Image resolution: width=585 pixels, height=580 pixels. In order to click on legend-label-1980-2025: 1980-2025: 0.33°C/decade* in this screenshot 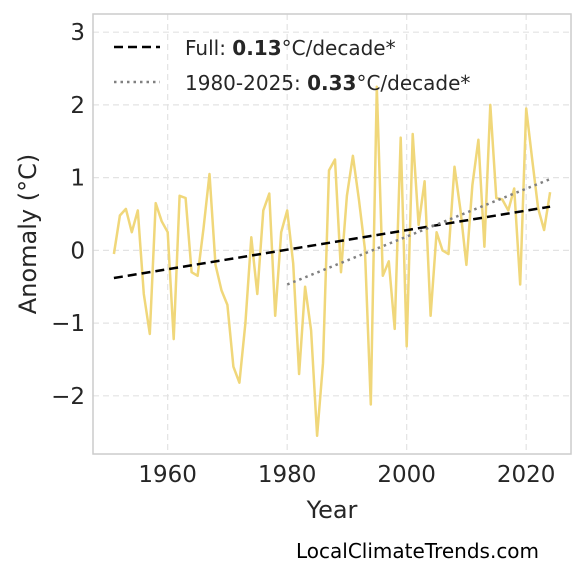, I will do `click(327, 83)`.